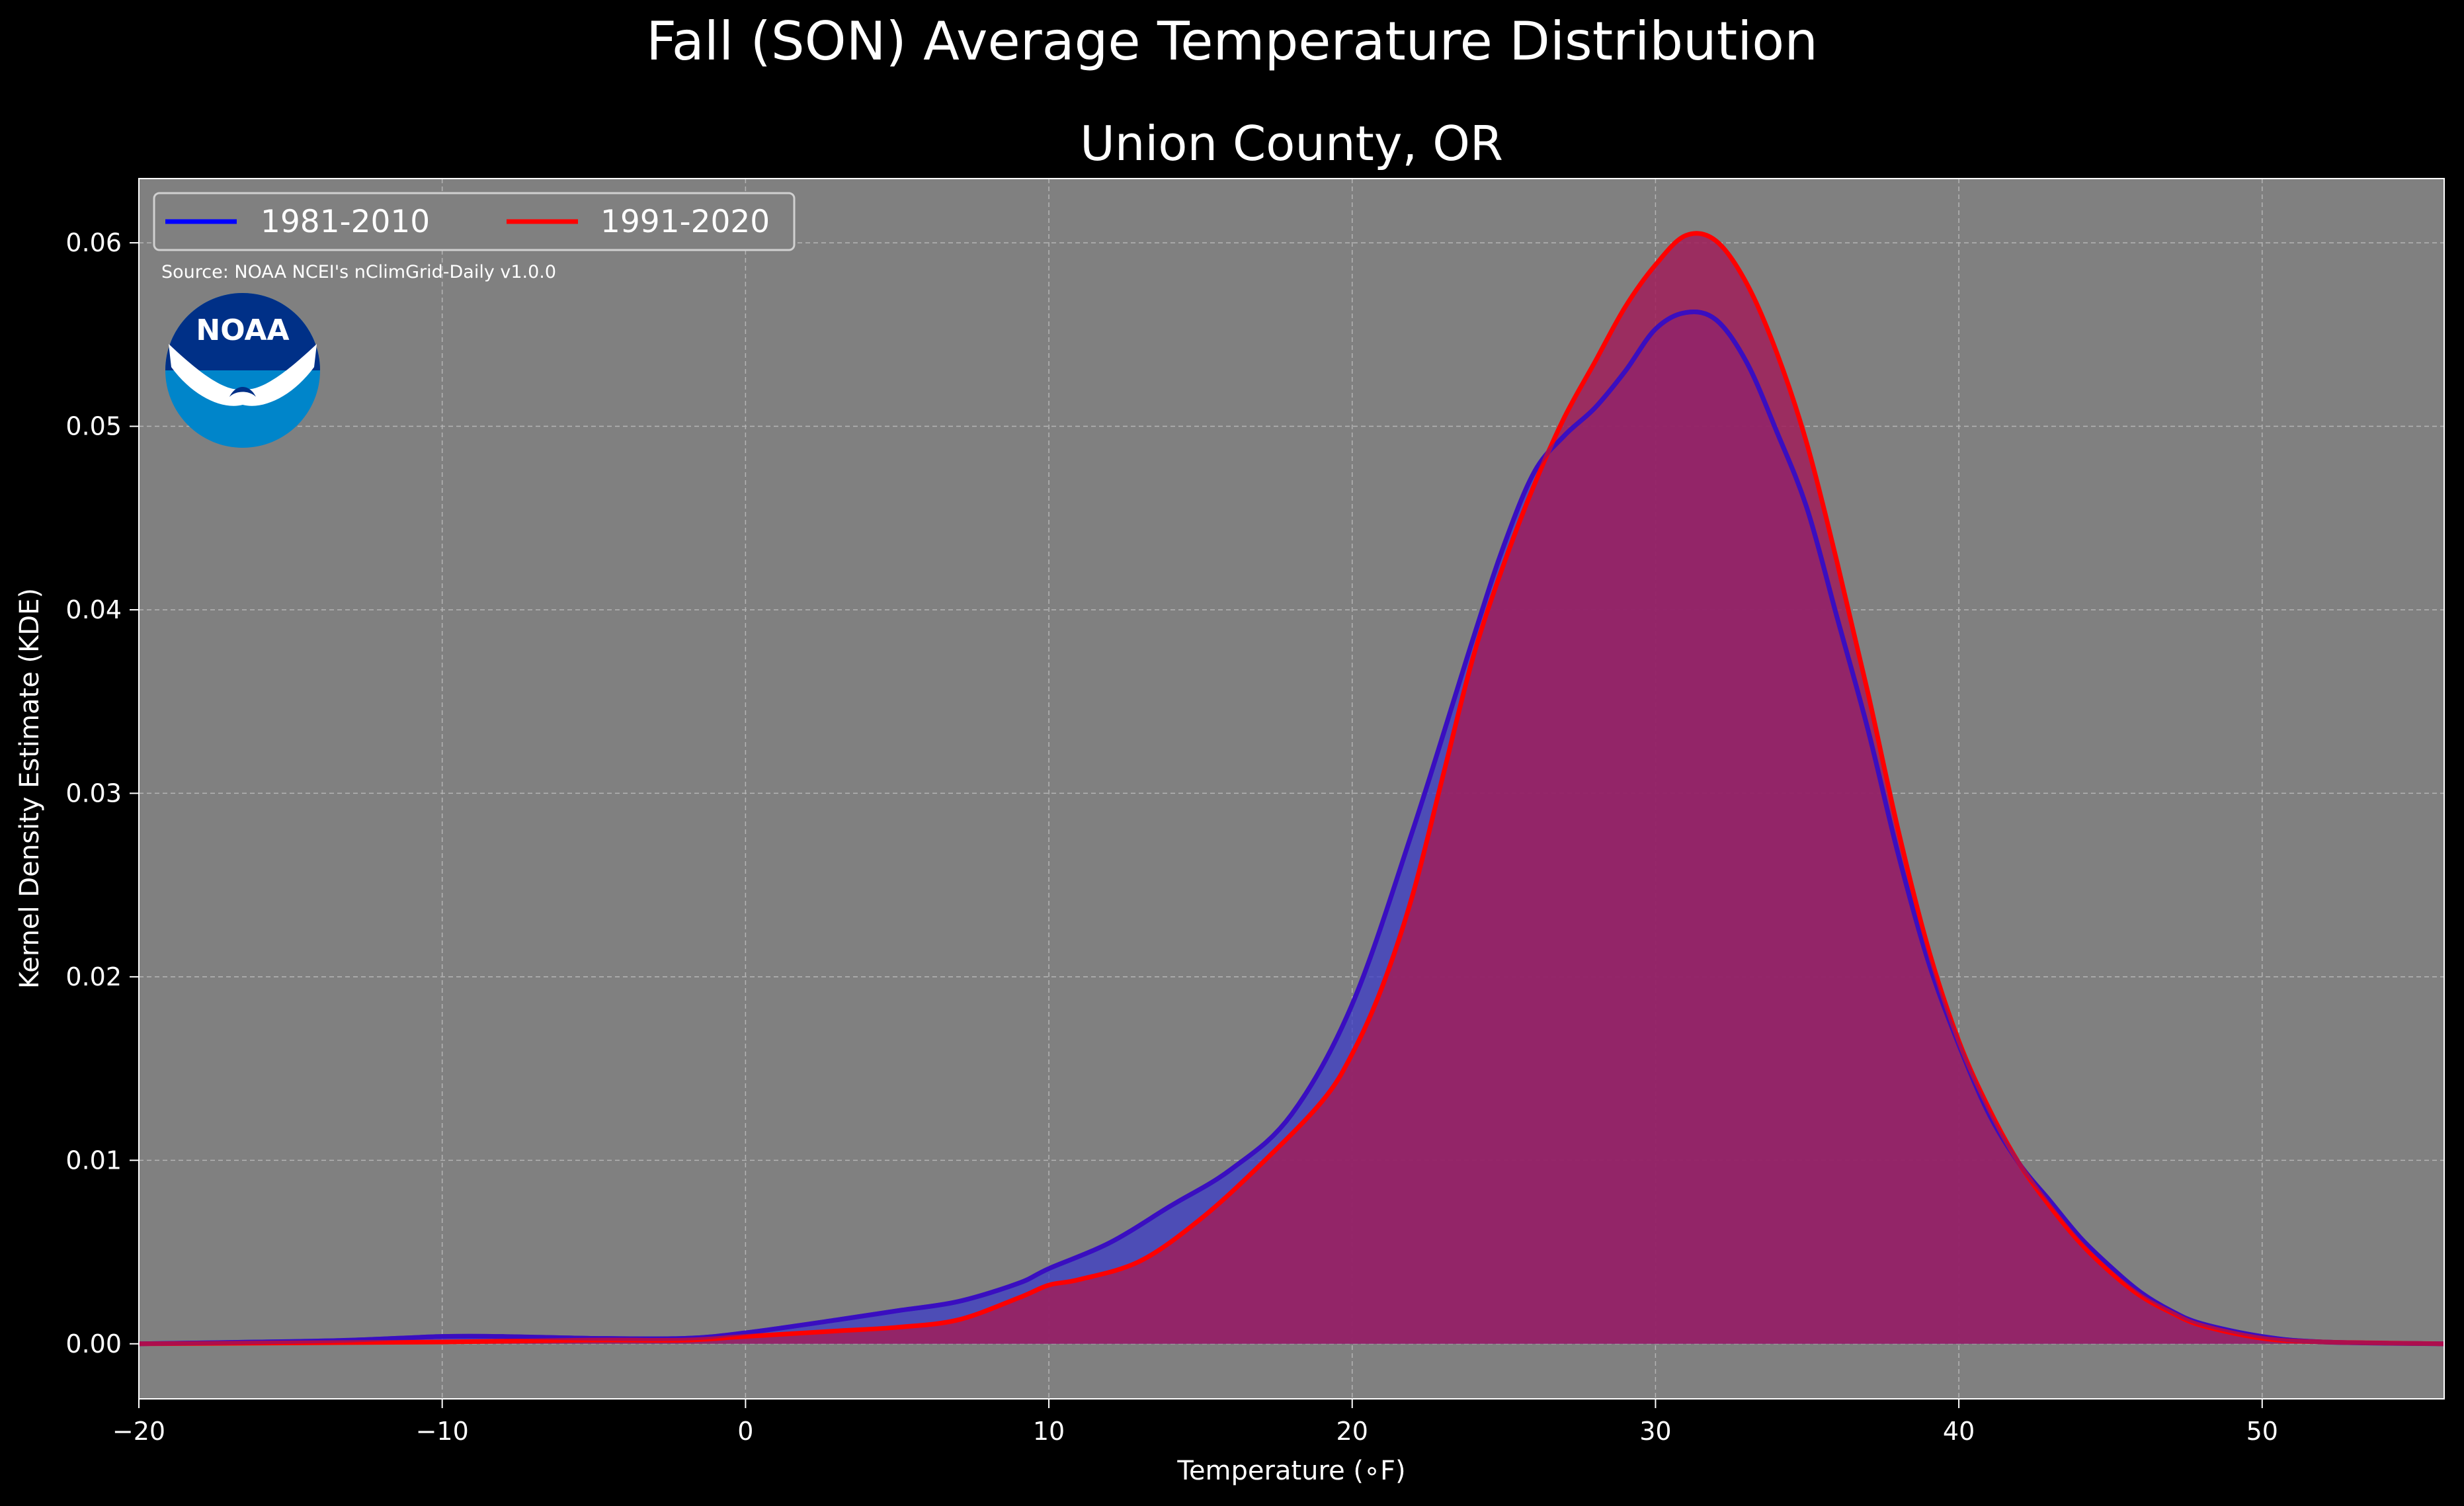 This screenshot has width=2464, height=1506. I want to click on x-tick-label: −10, so click(443, 1432).